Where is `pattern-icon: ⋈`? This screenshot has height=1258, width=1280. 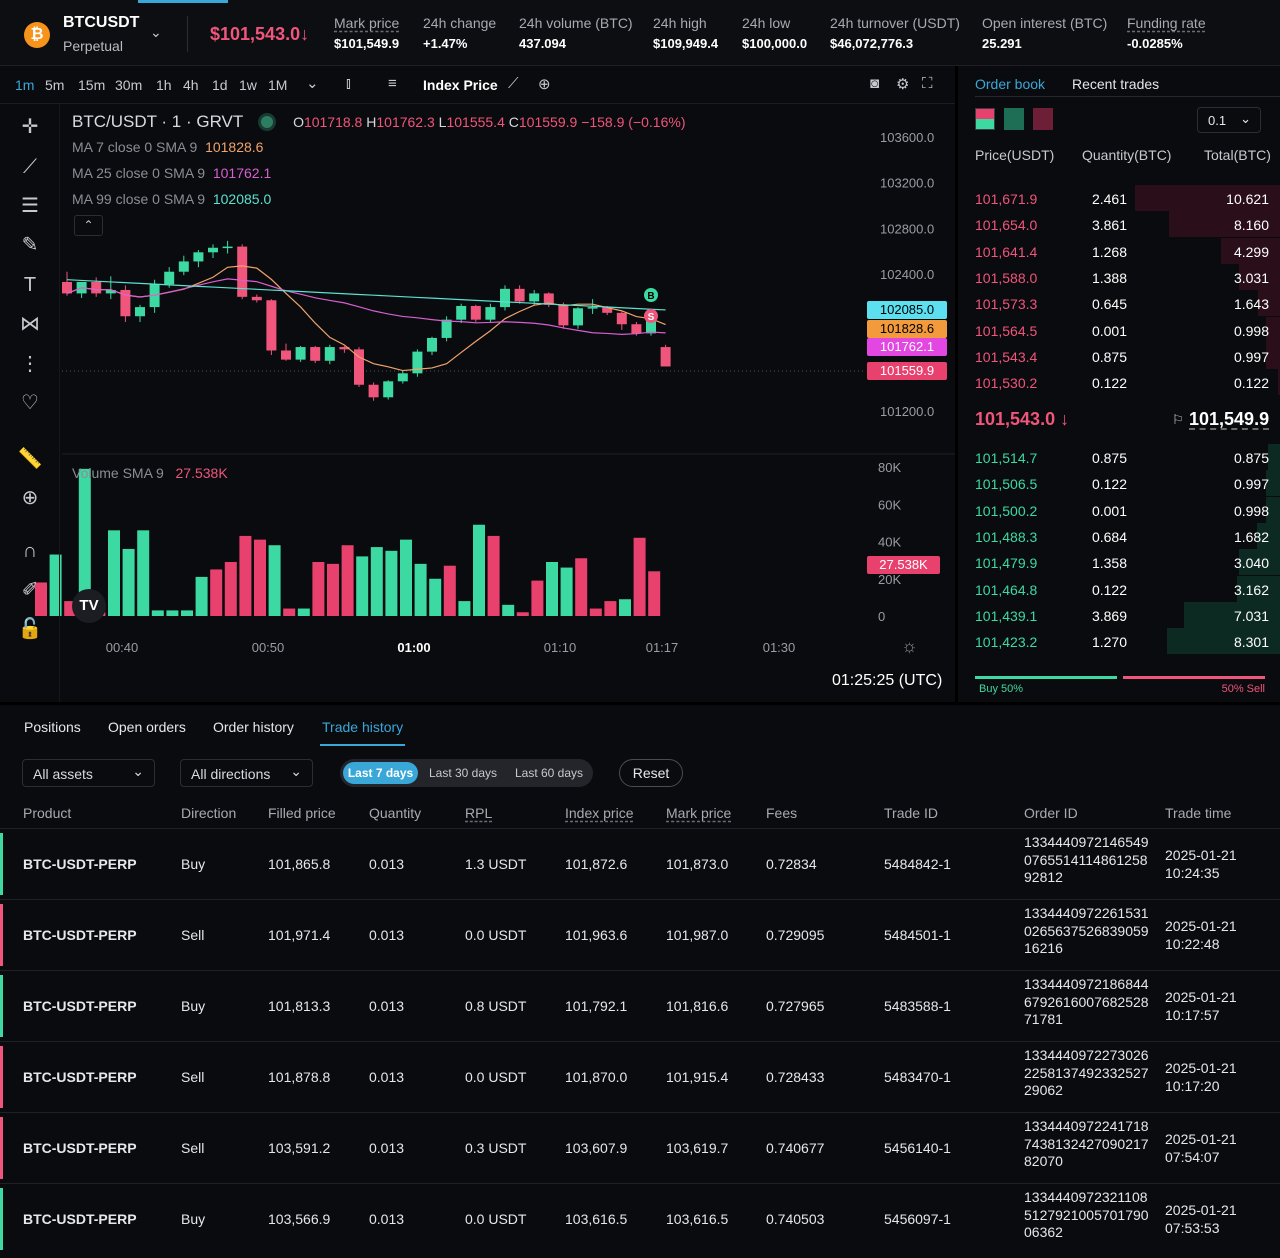
pattern-icon: ⋈ is located at coordinates (30, 324).